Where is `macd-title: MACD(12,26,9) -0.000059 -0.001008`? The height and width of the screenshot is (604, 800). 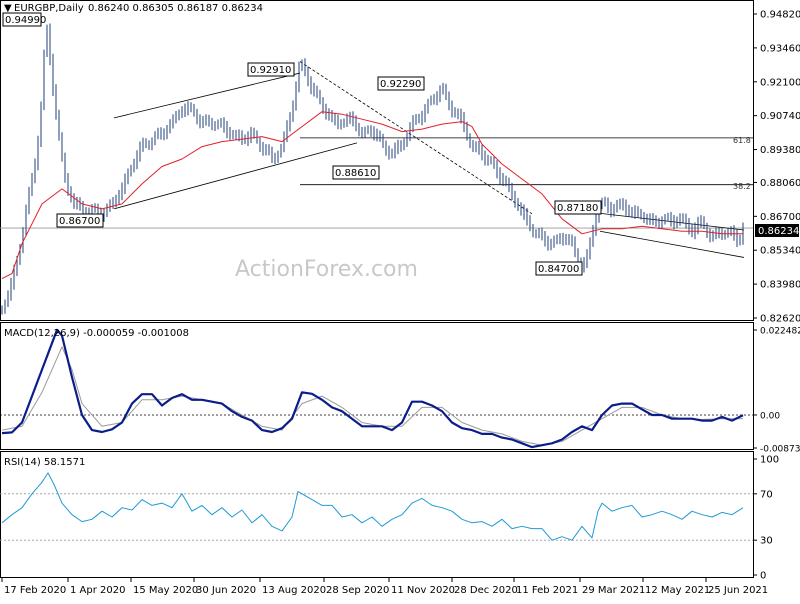
macd-title: MACD(12,26,9) -0.000059 -0.001008 is located at coordinates (96, 333).